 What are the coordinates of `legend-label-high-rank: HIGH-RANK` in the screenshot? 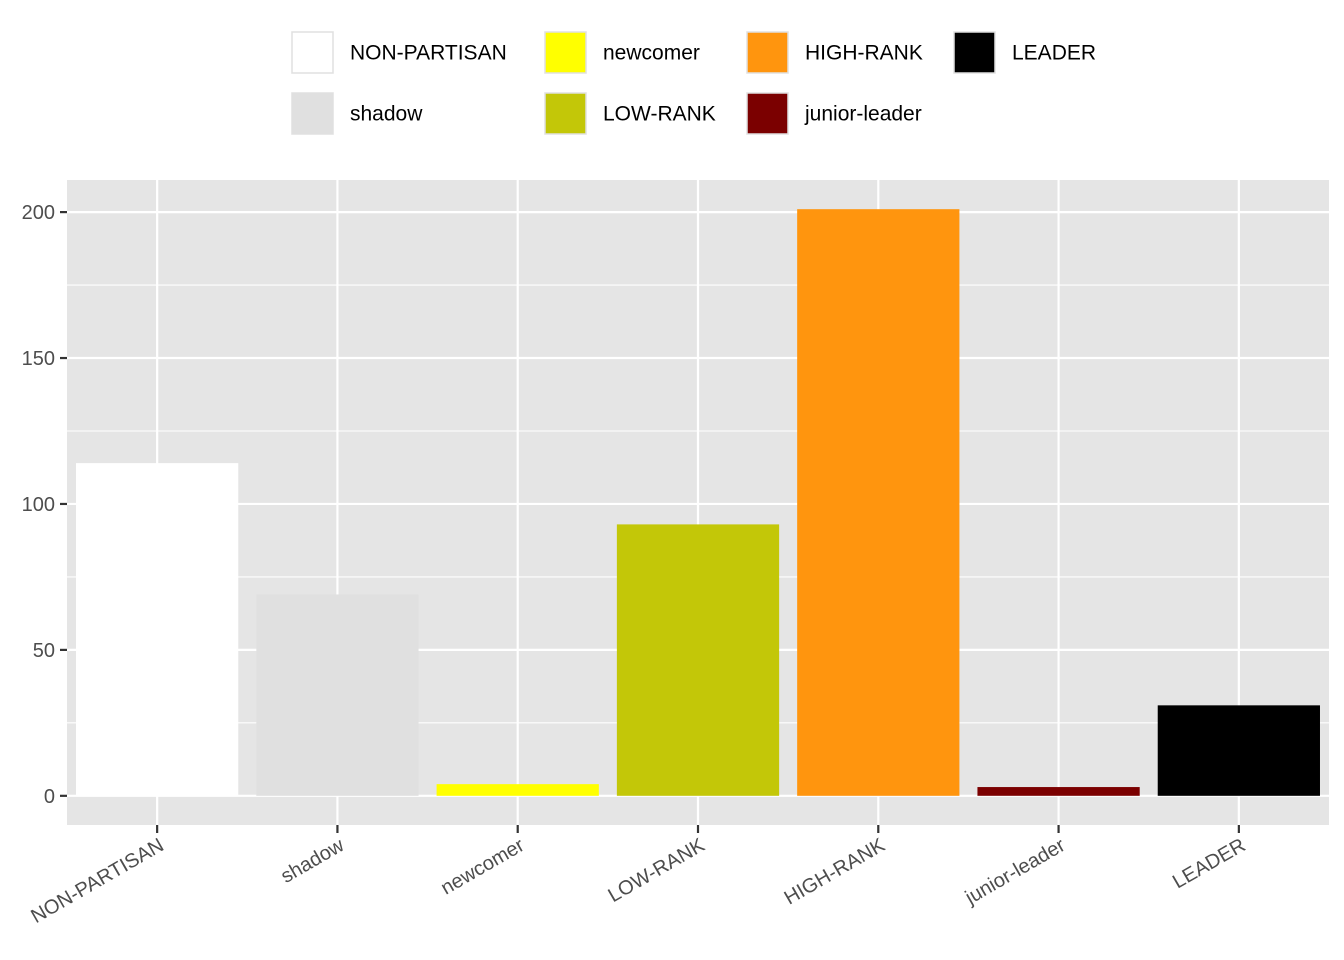 It's located at (864, 53).